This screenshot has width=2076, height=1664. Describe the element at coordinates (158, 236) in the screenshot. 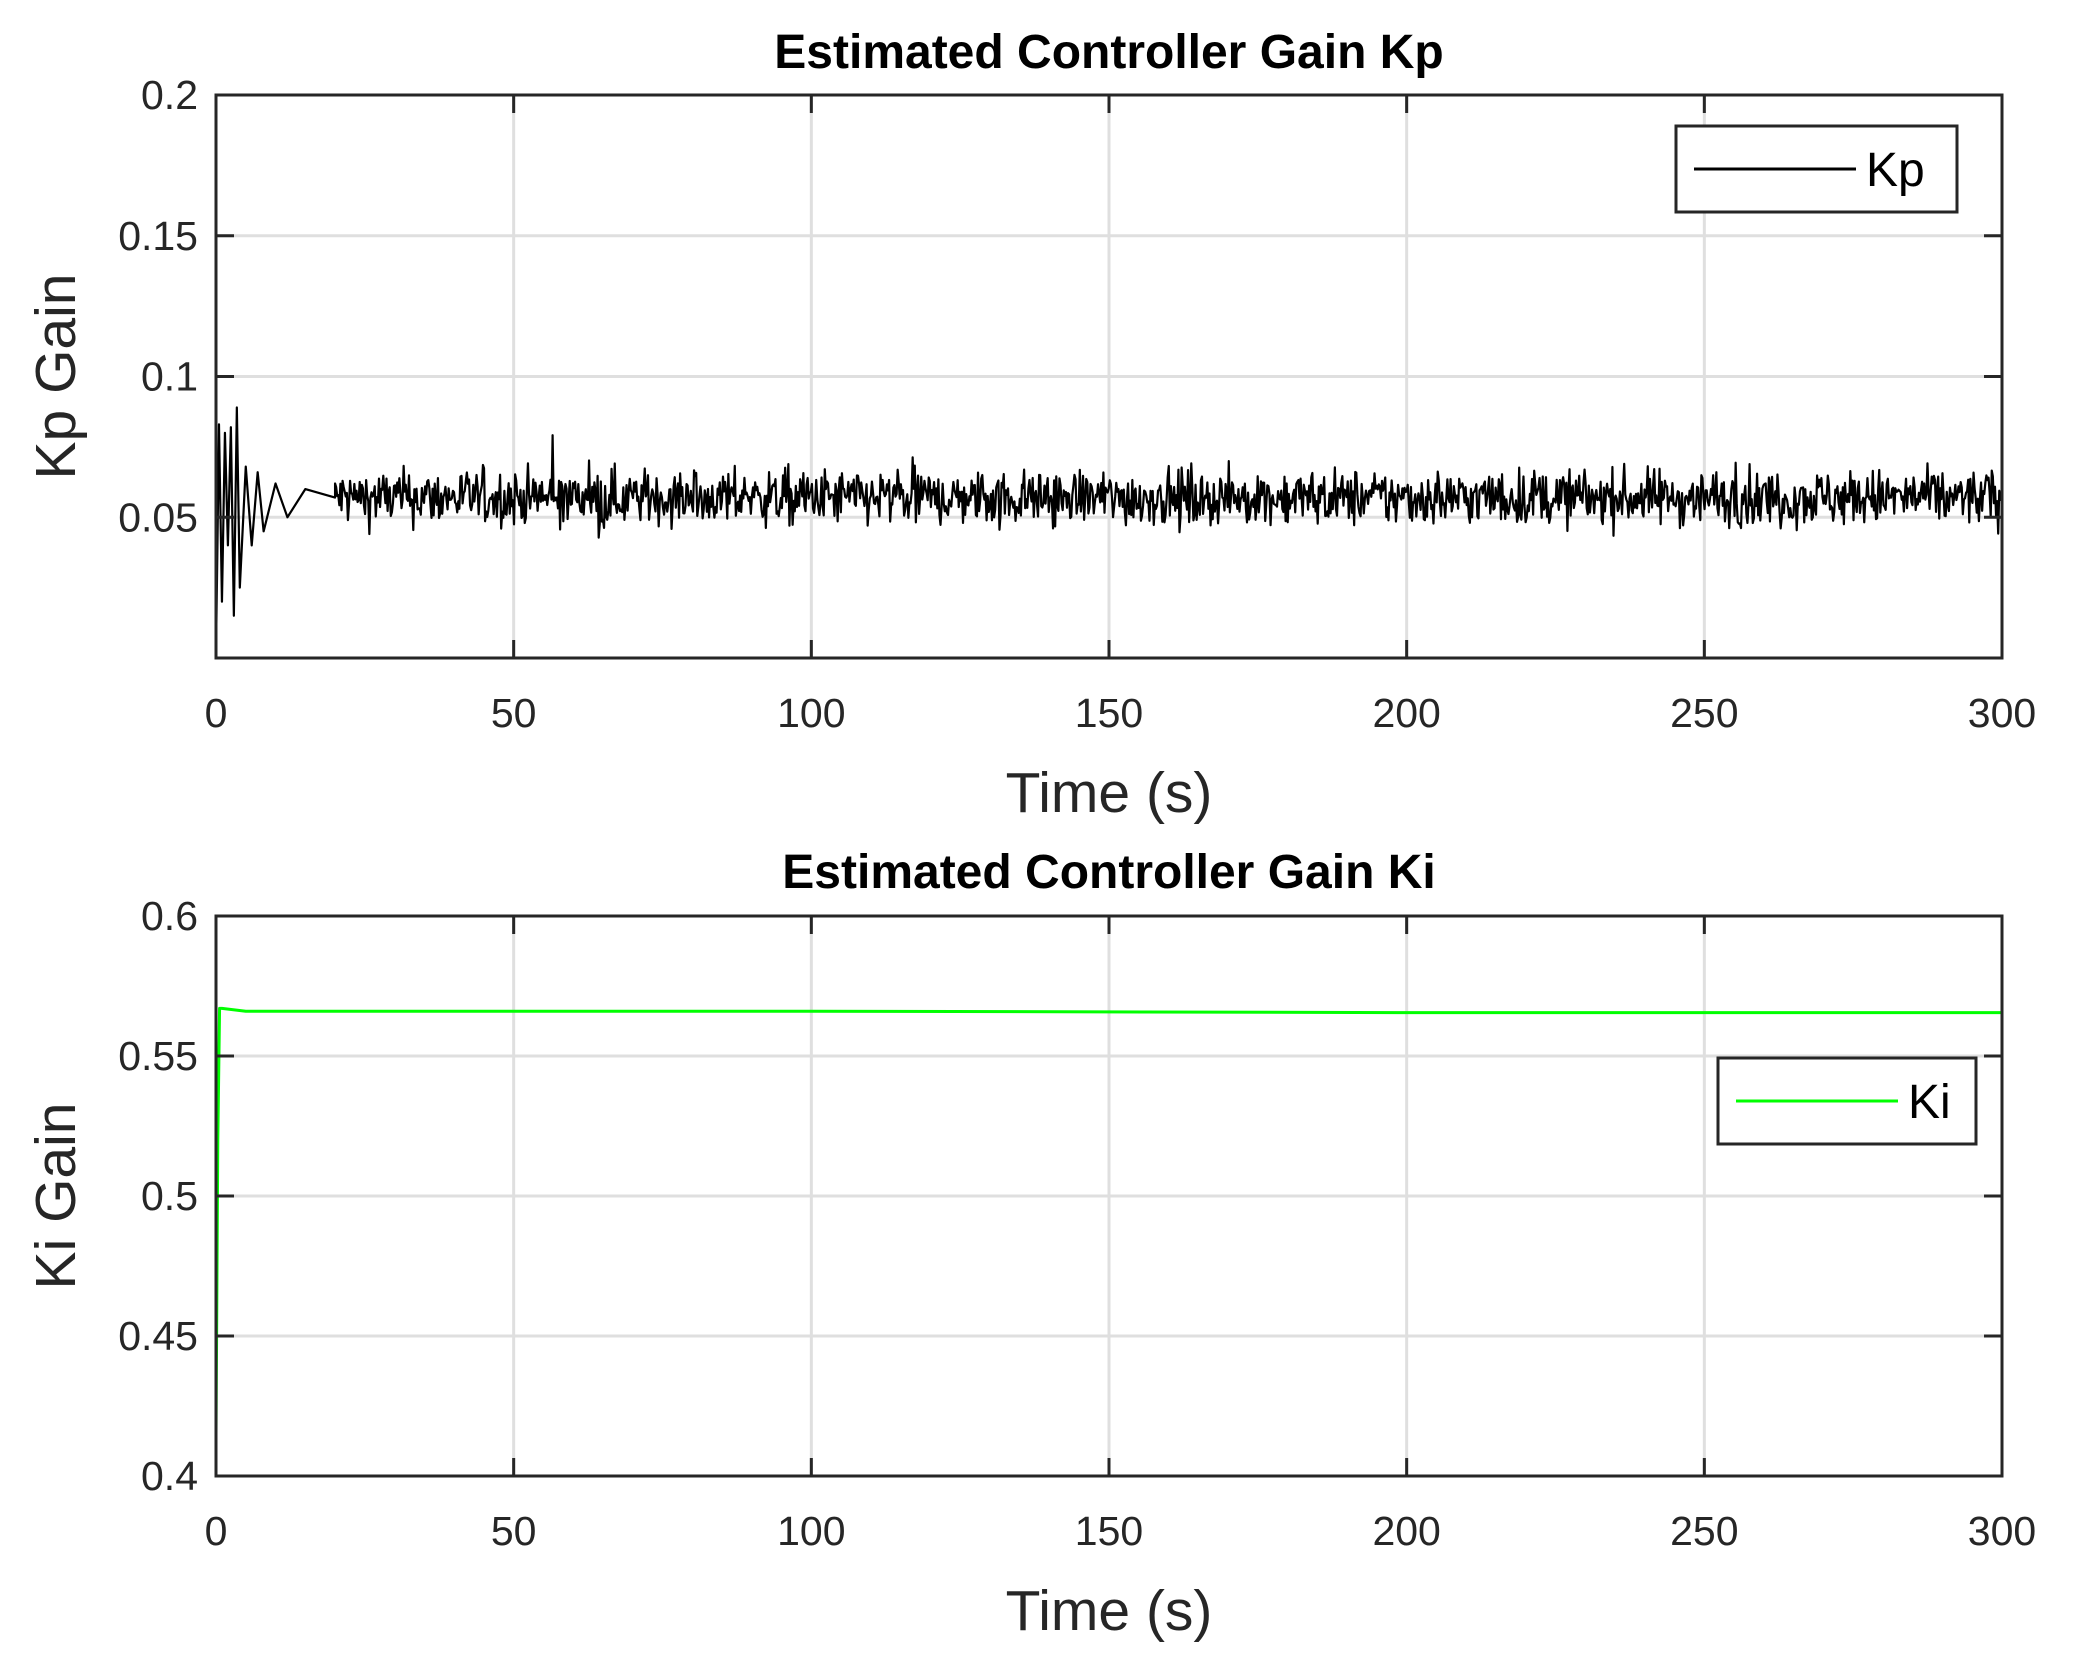

I see `kp-y-tick-label: 0.15` at that location.